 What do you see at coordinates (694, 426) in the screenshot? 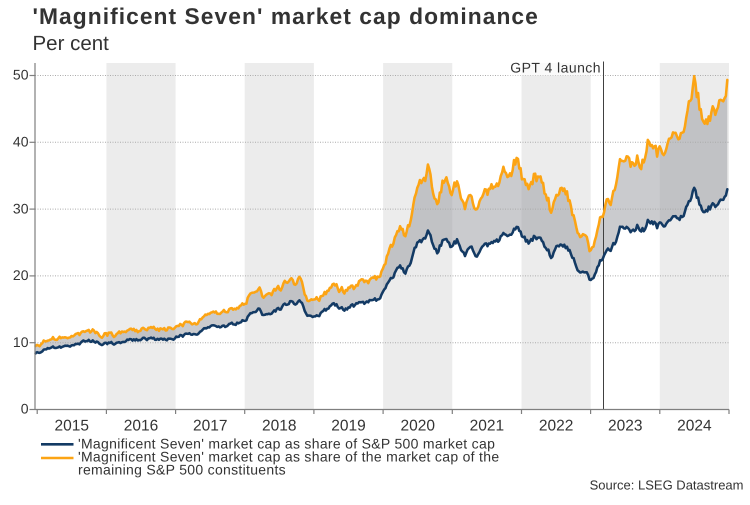
I see `svg-text: 2024` at bounding box center [694, 426].